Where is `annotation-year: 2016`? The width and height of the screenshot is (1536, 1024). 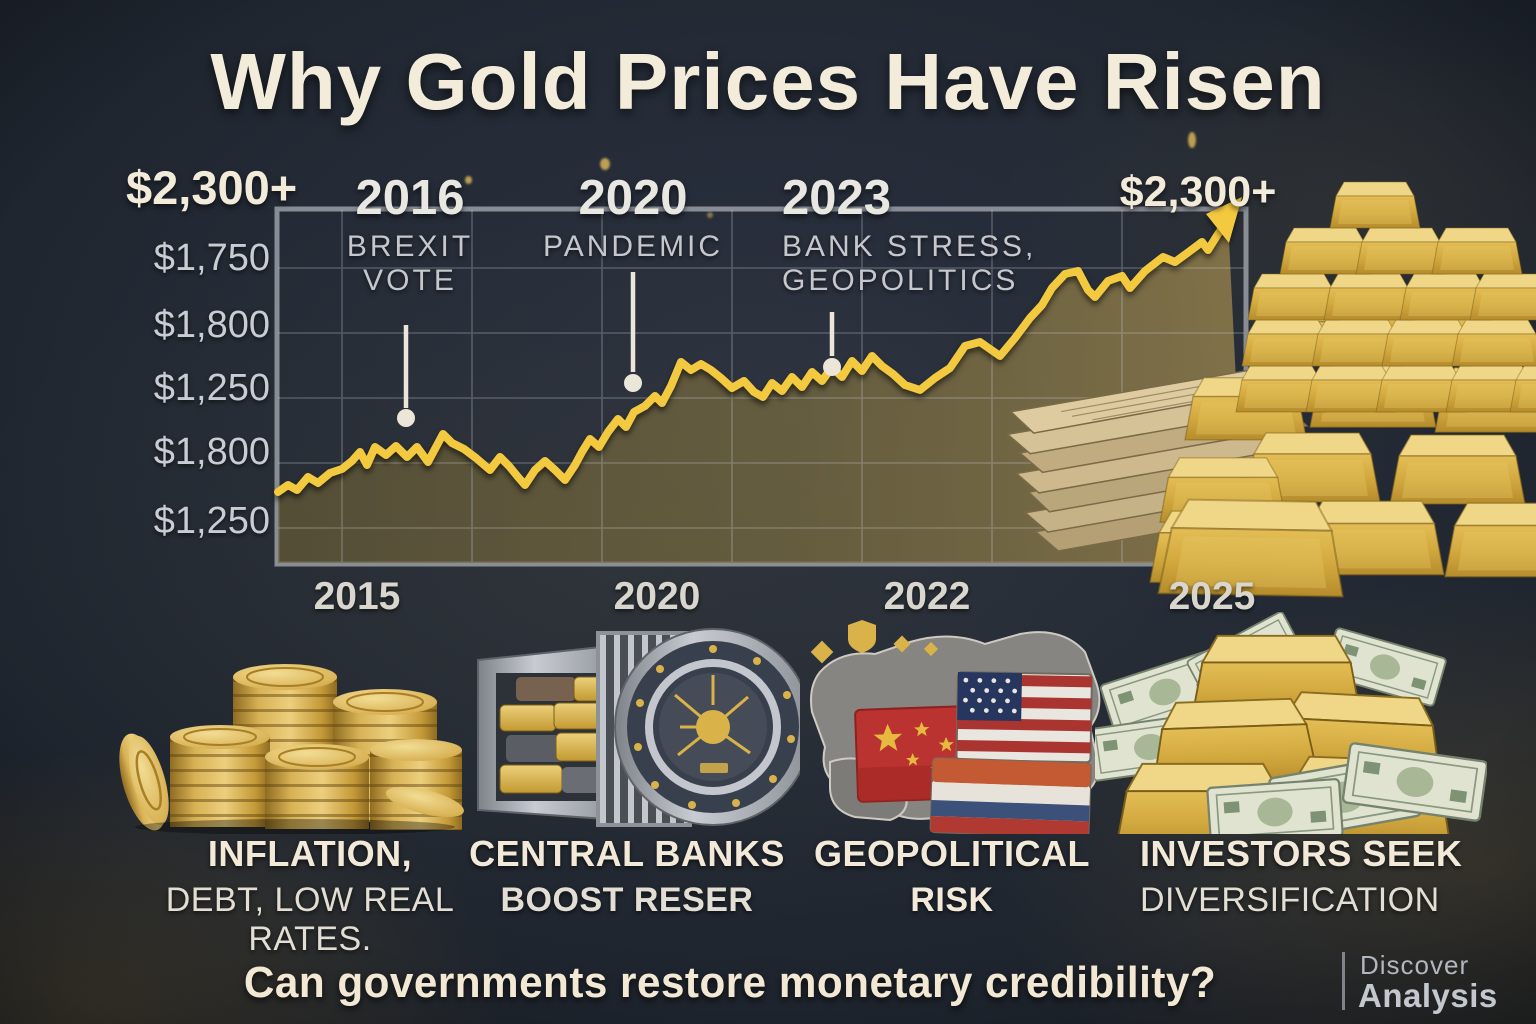
annotation-year: 2016 is located at coordinates (410, 198).